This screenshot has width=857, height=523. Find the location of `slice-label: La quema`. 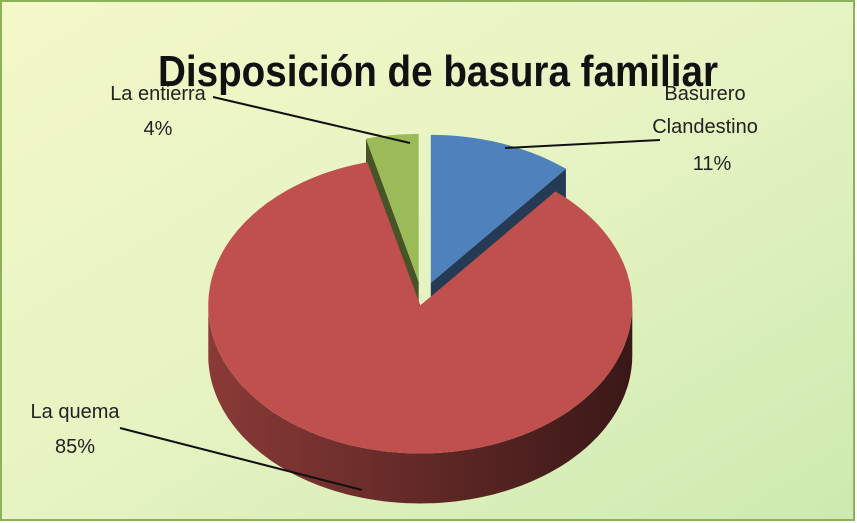

slice-label: La quema is located at coordinates (76, 412).